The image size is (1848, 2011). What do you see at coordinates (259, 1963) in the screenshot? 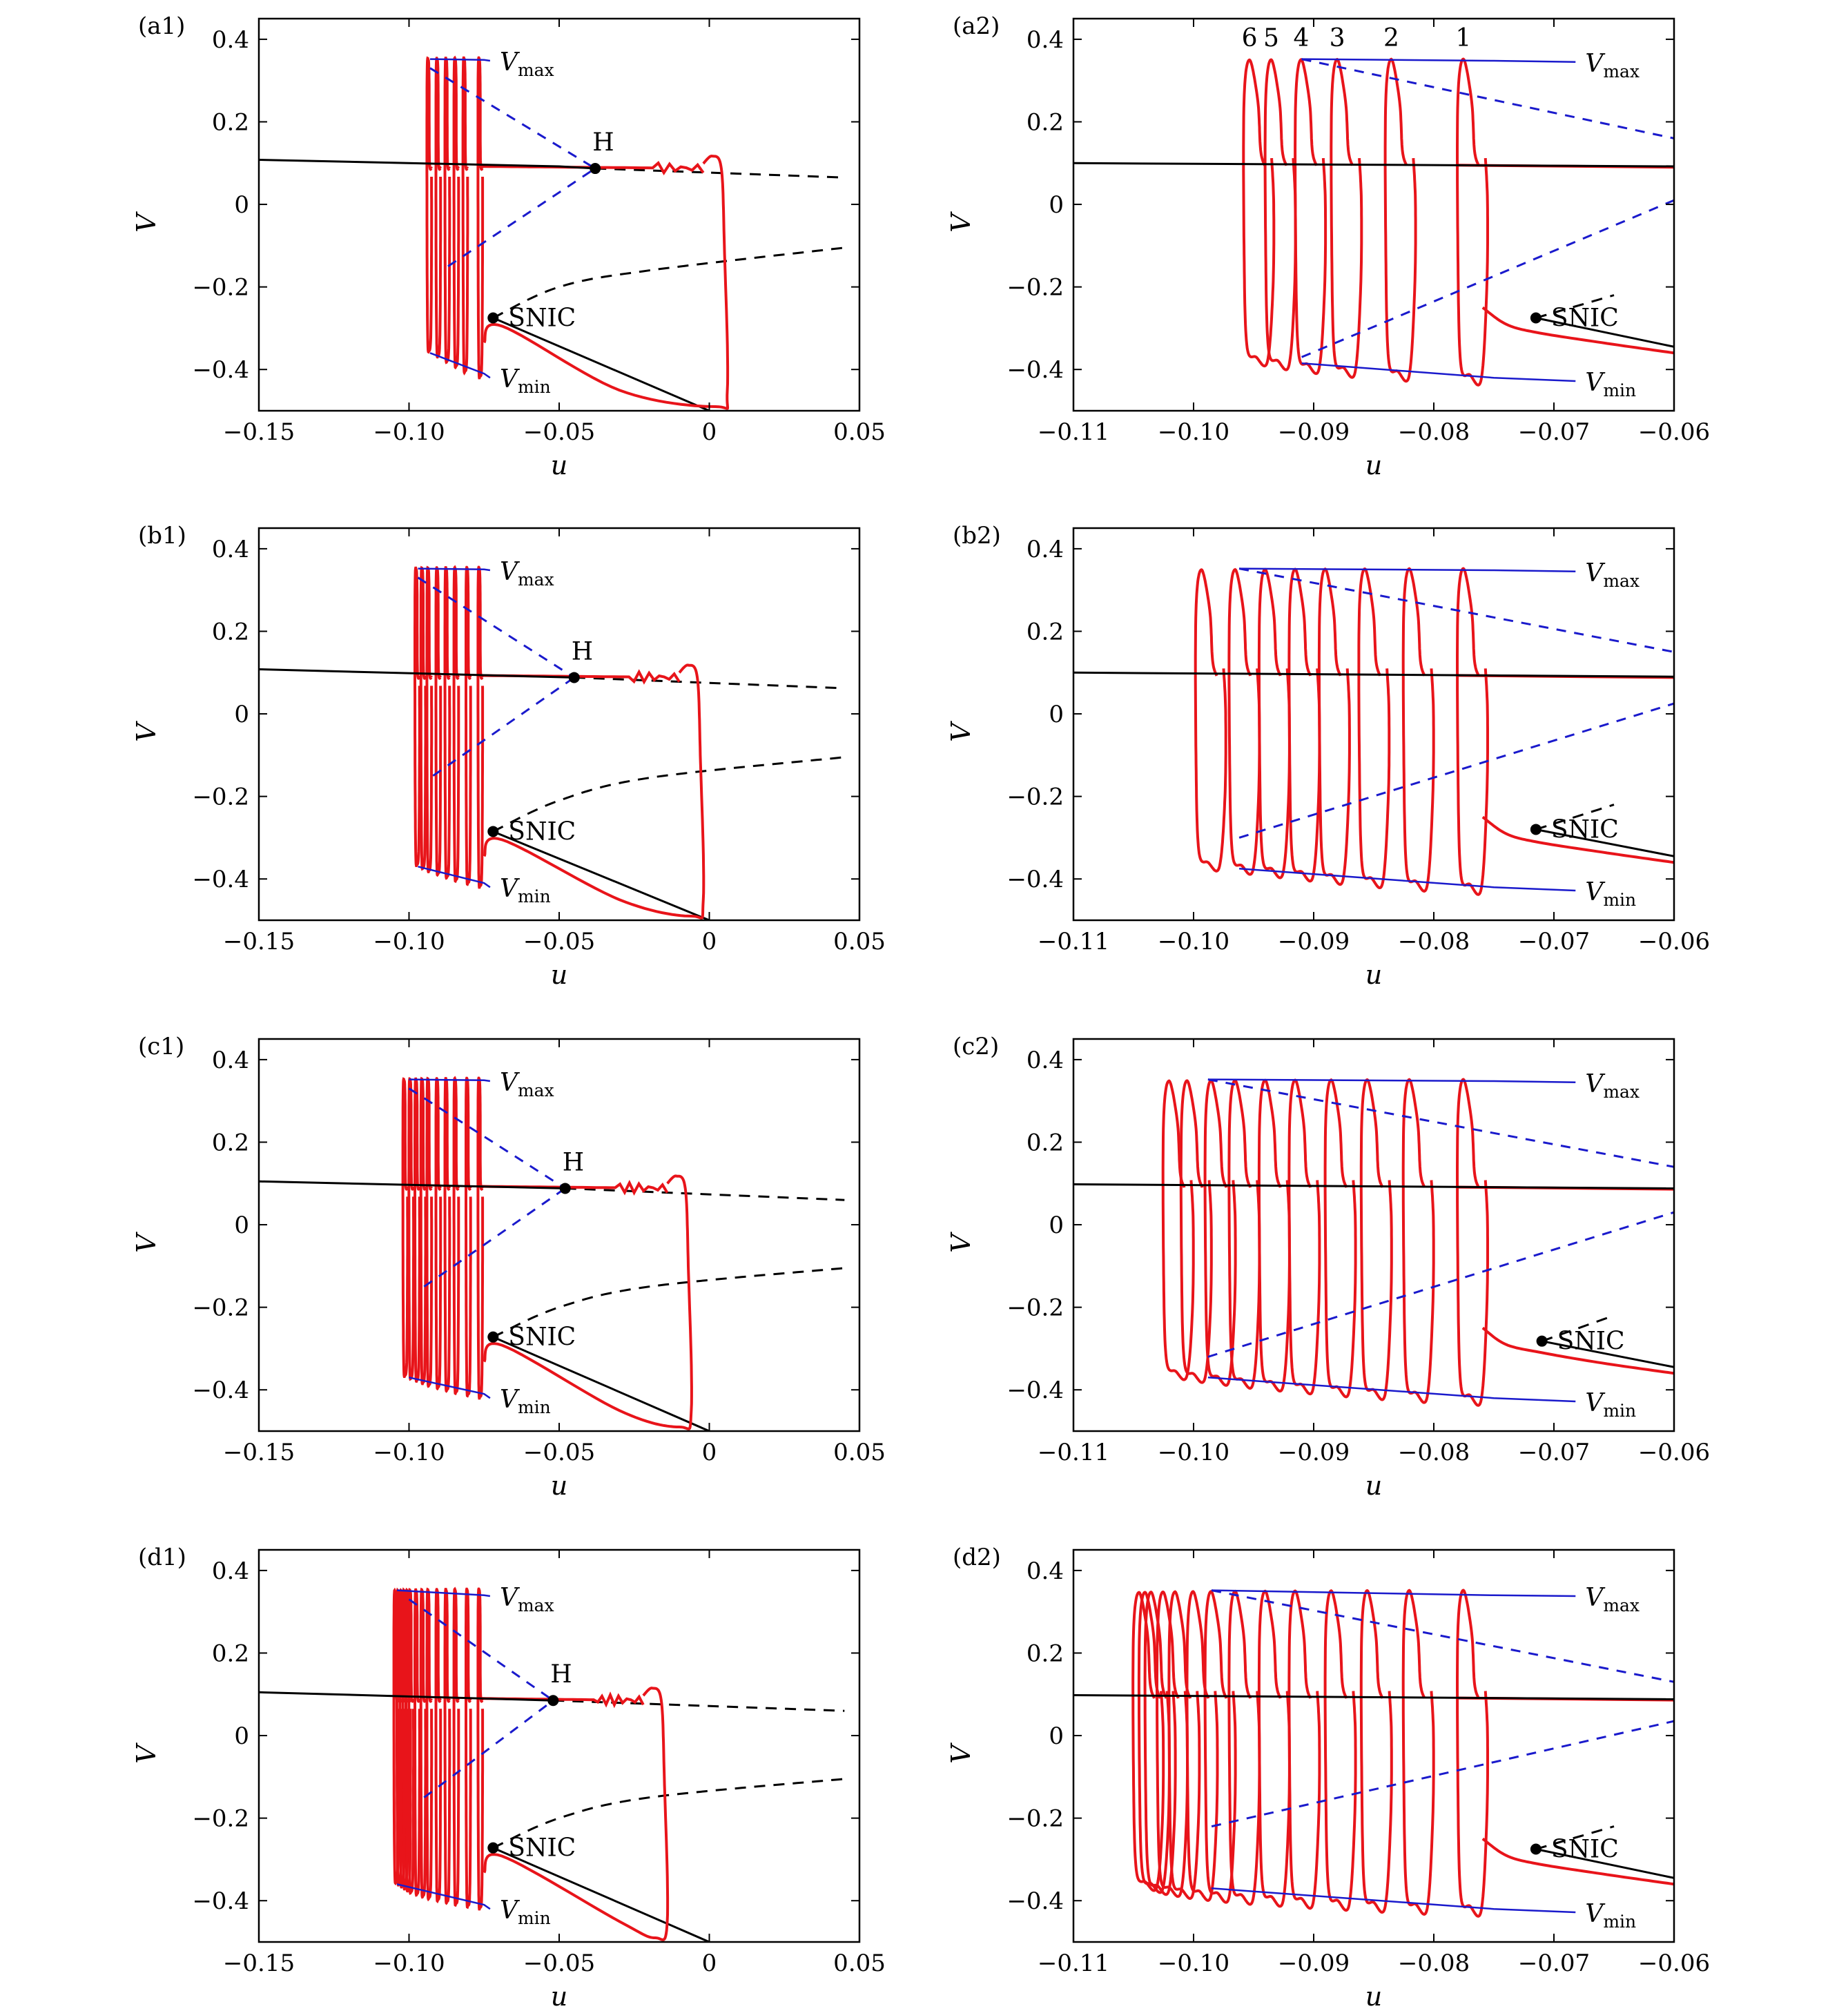
I see `x-tick-label: −0.15` at bounding box center [259, 1963].